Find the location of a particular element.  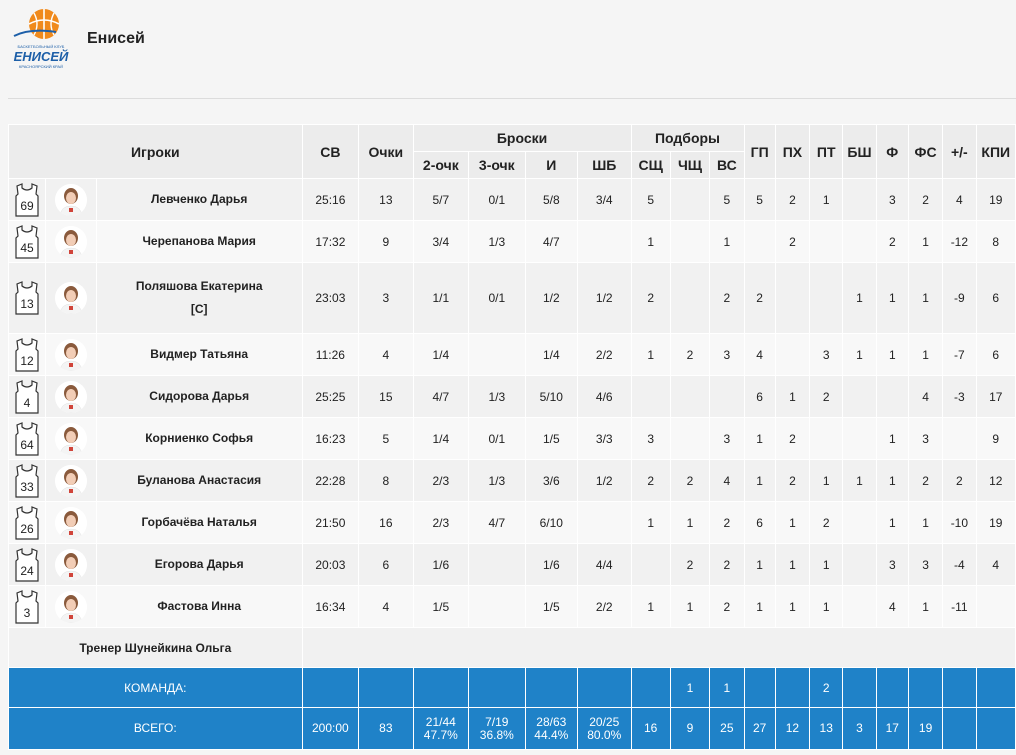

svg-text: ЕНИСЕЙ is located at coordinates (41, 56).